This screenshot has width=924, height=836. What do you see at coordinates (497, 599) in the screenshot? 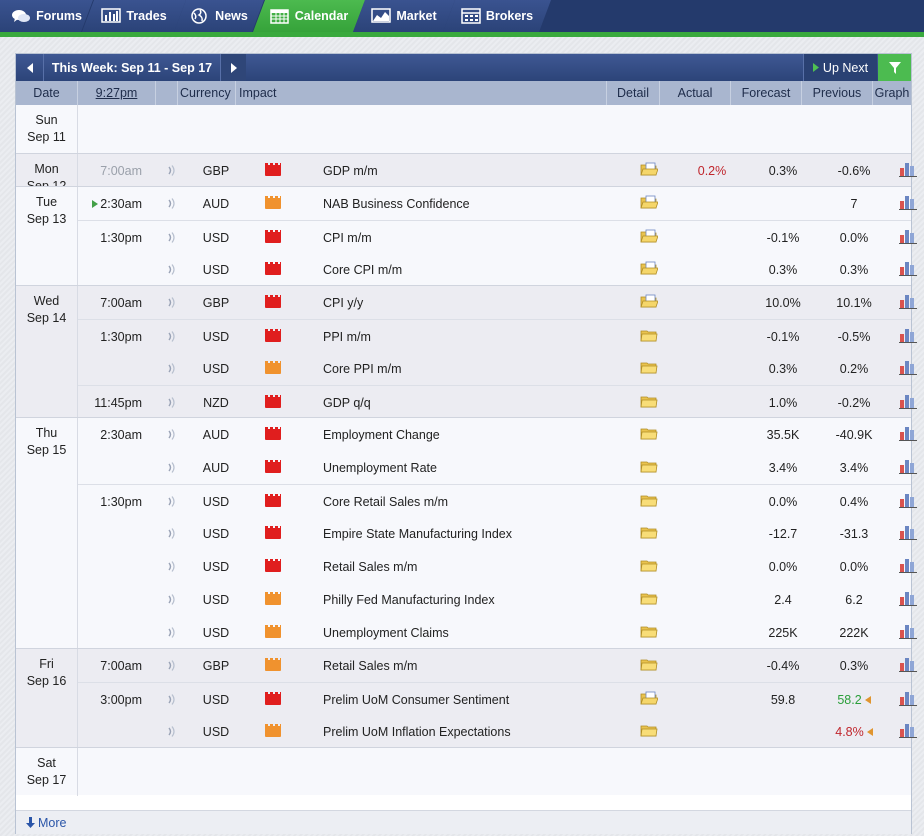
I see `event-row: USD Philly Fed Manufacturing Index 2.4 6.2` at bounding box center [497, 599].